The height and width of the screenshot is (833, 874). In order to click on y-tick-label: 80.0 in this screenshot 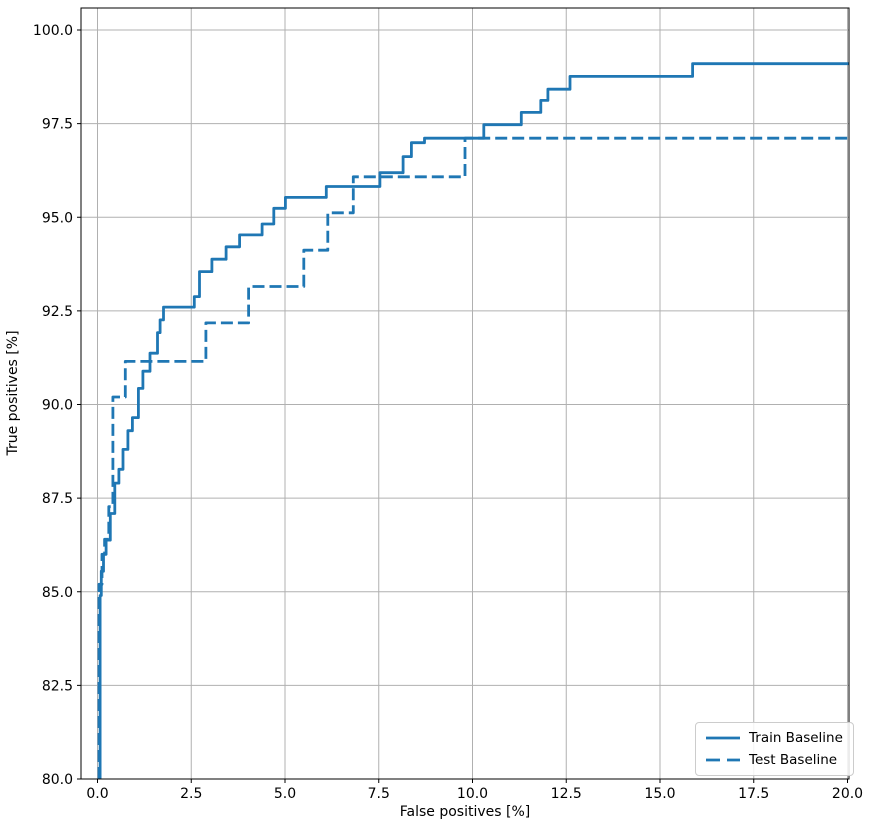, I will do `click(57, 780)`.